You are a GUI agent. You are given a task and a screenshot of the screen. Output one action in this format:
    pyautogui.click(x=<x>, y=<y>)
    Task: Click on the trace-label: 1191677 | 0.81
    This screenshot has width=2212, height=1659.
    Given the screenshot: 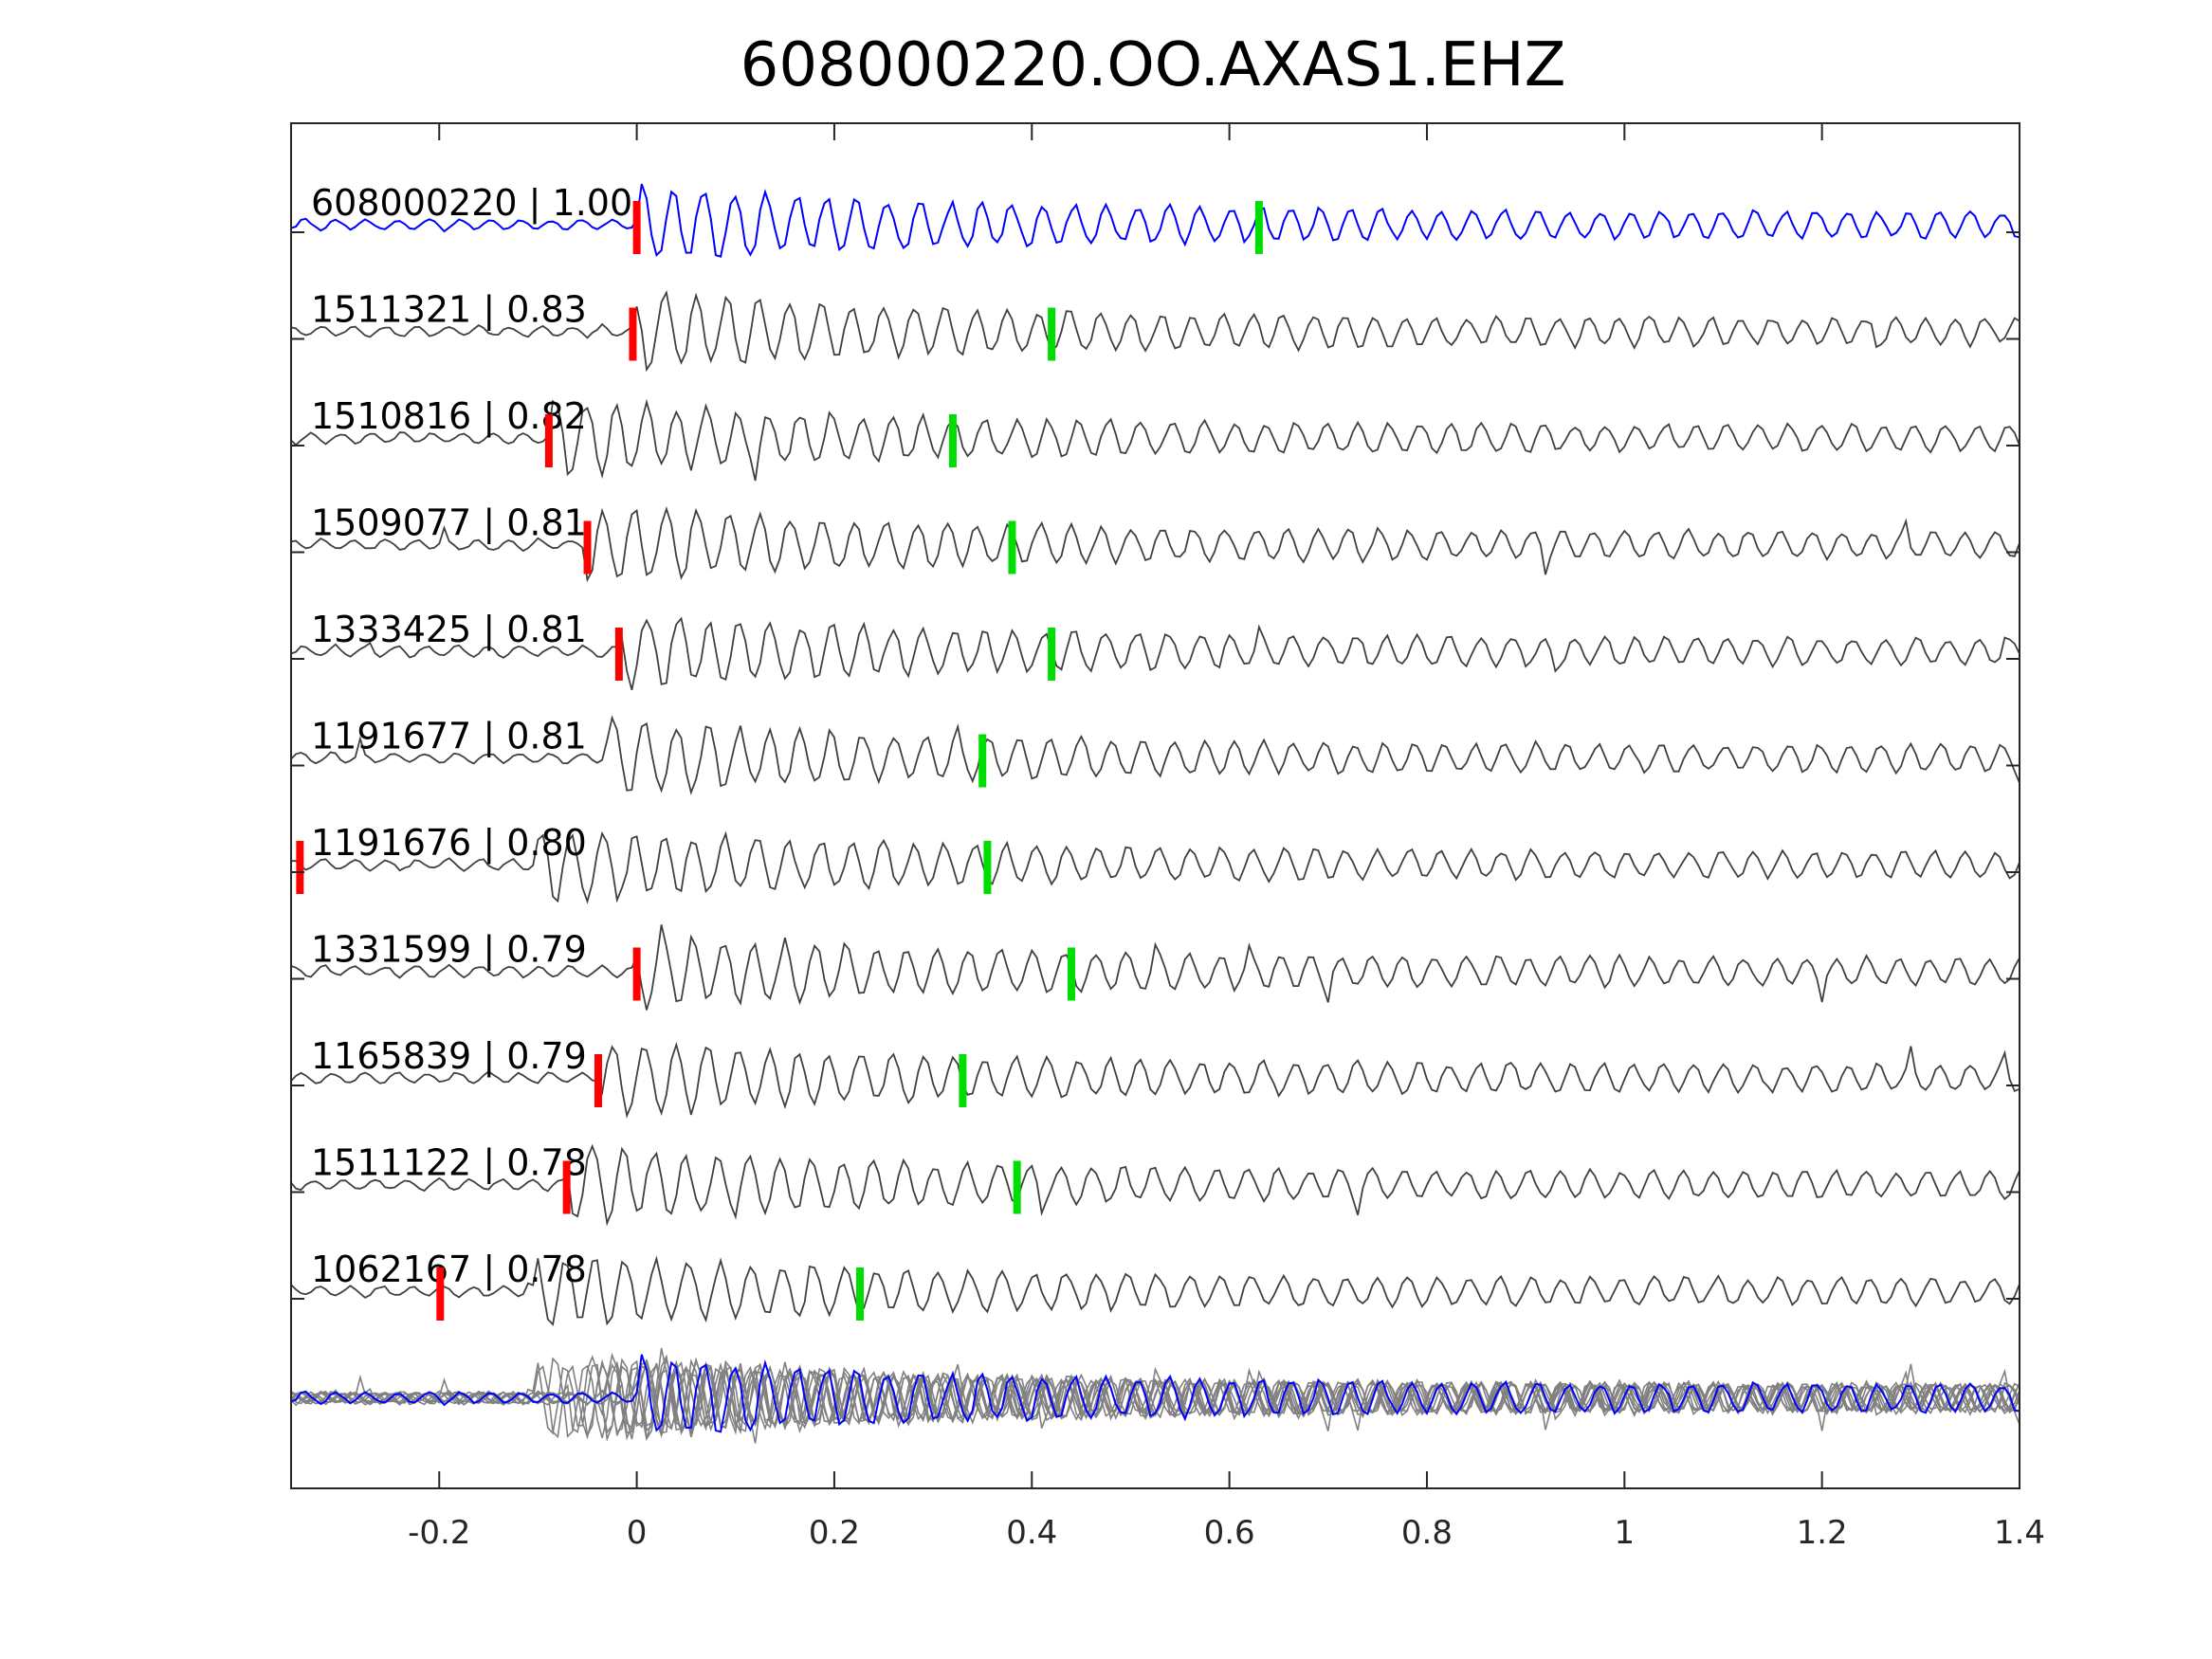 What is the action you would take?
    pyautogui.click(x=449, y=737)
    